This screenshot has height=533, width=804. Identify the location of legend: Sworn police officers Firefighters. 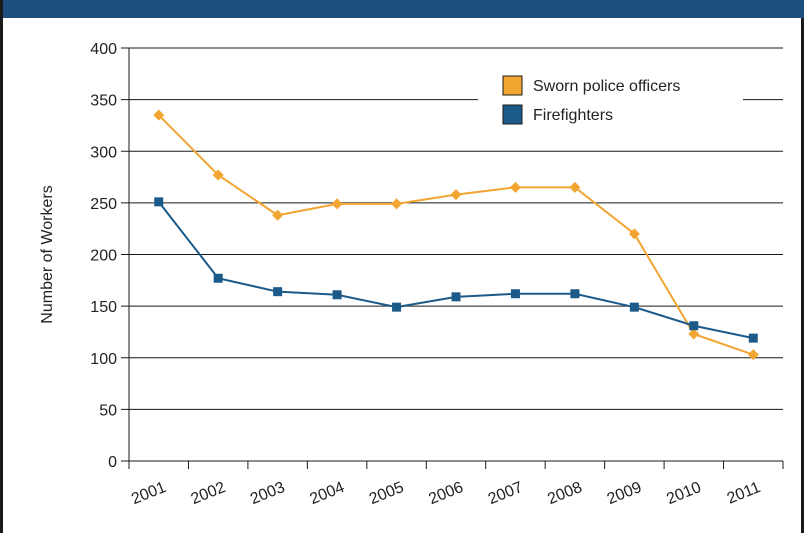
(591, 100).